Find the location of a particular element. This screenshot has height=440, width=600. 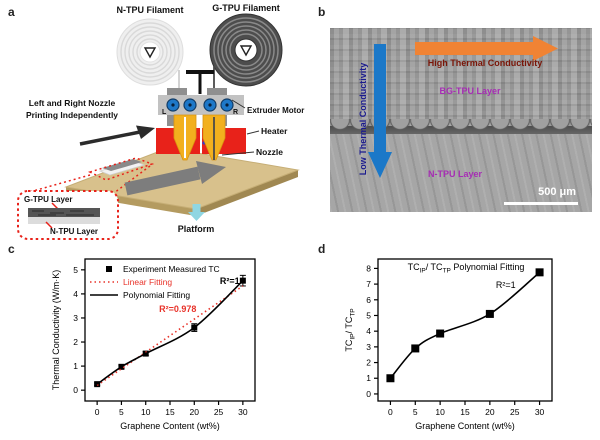

panel-a-label: a is located at coordinates (11, 12).